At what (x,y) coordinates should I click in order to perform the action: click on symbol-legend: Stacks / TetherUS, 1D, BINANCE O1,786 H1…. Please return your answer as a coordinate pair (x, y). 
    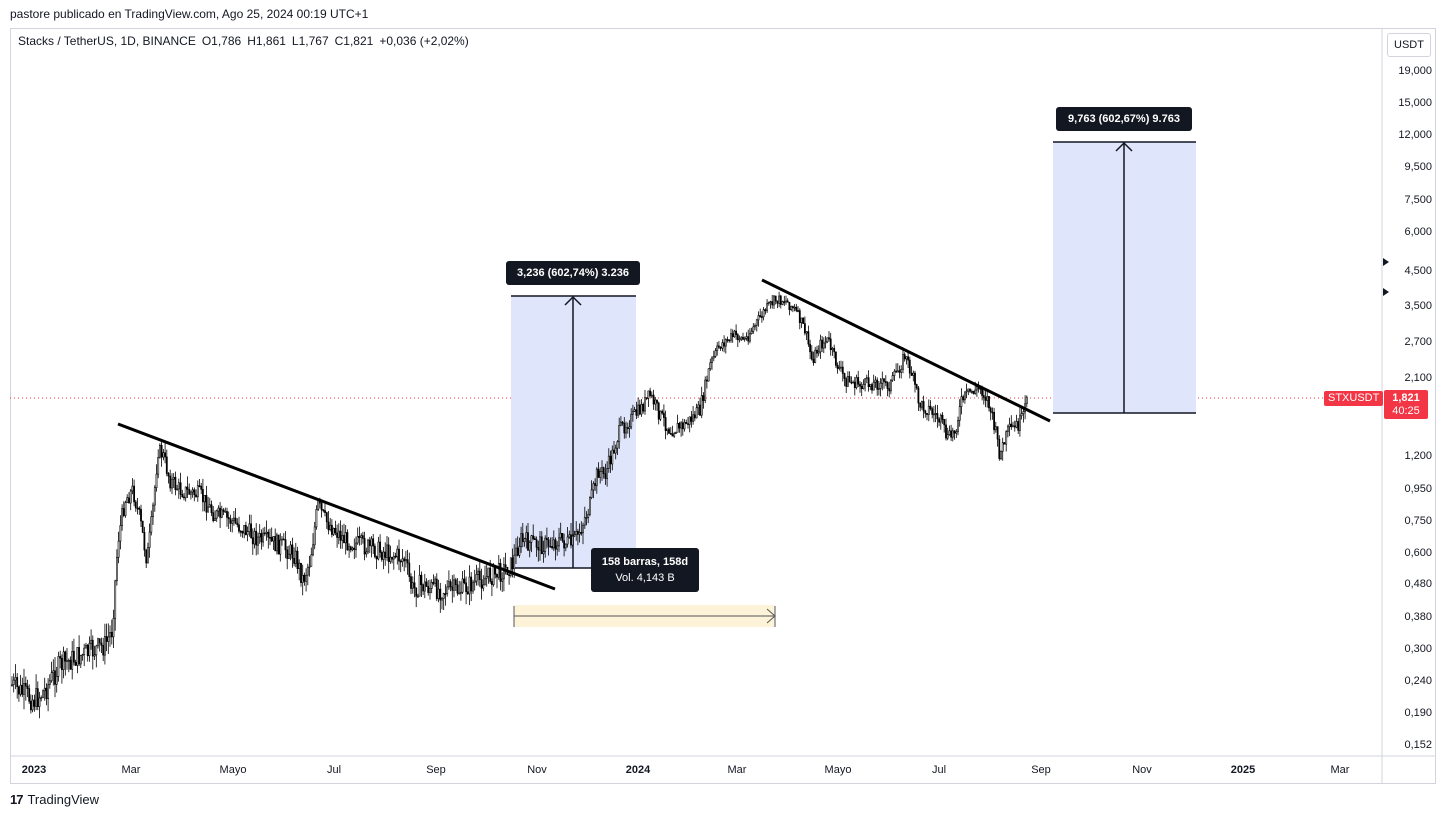
    Looking at the image, I should click on (243, 41).